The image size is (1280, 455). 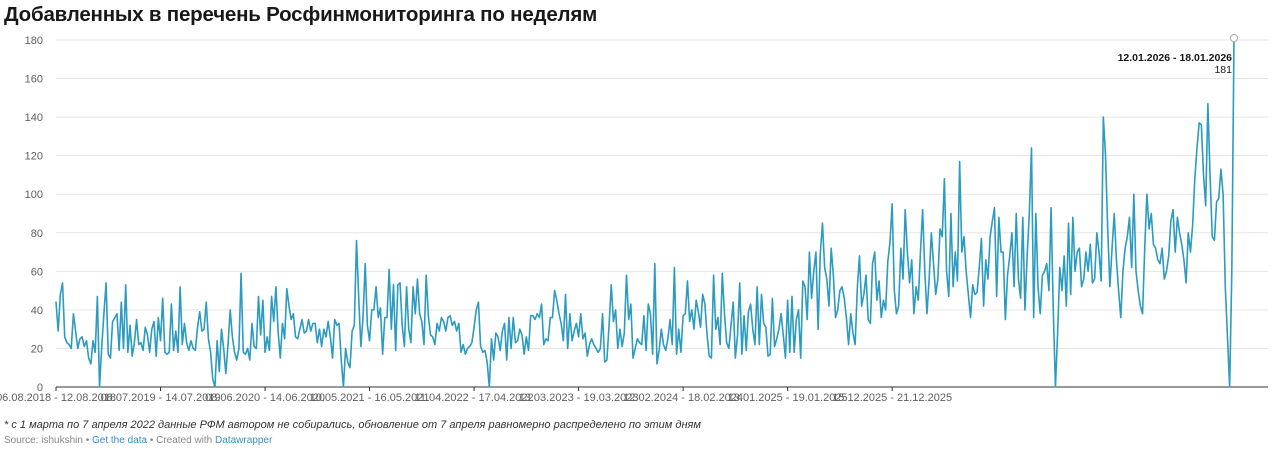 I want to click on x-tick-label: 13.01.2025 - 19.01.2025, so click(x=788, y=398).